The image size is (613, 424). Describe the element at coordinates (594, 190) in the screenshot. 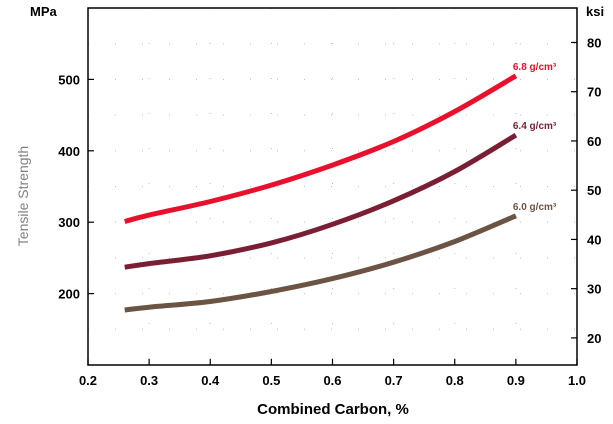

I see `y2-tick-label: 50` at that location.